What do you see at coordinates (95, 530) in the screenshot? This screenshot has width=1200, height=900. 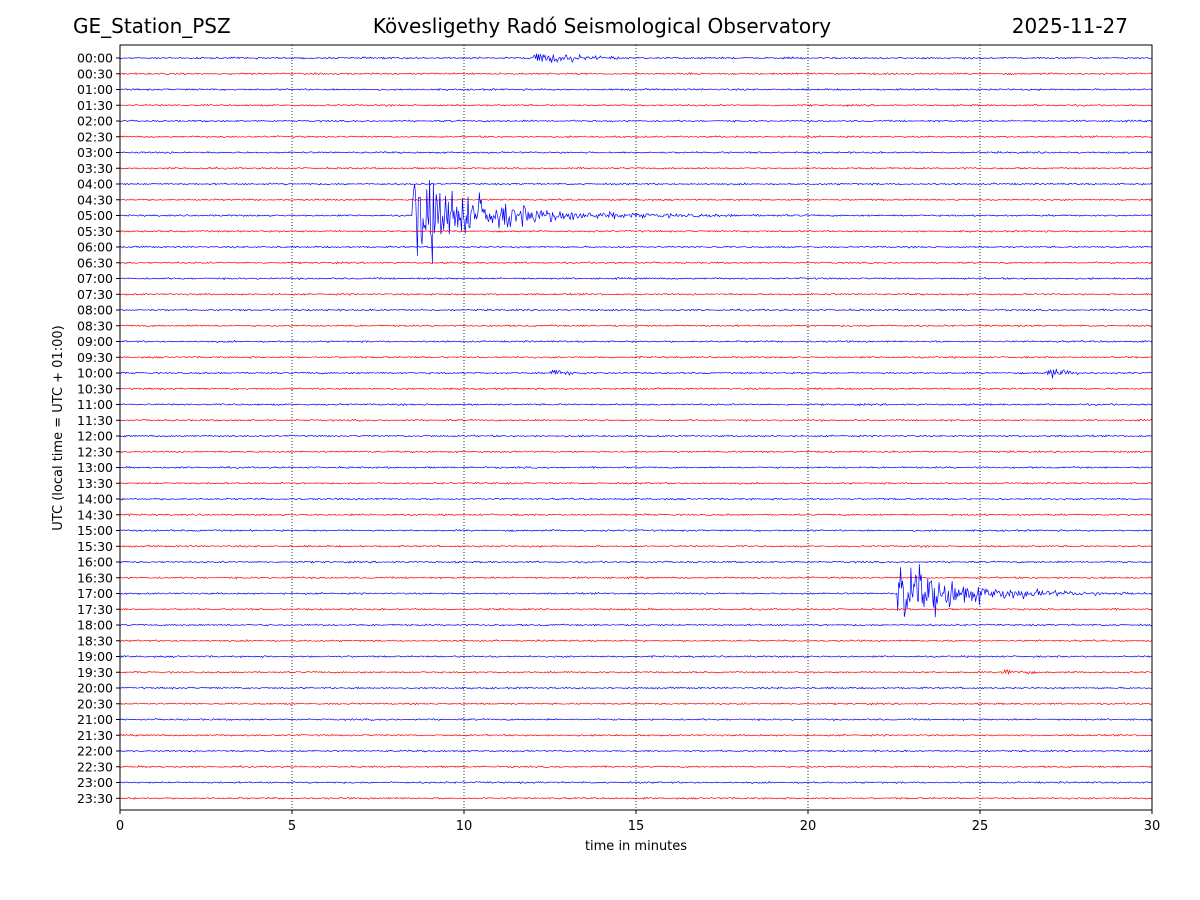 I see `row-time-label: 15:00` at bounding box center [95, 530].